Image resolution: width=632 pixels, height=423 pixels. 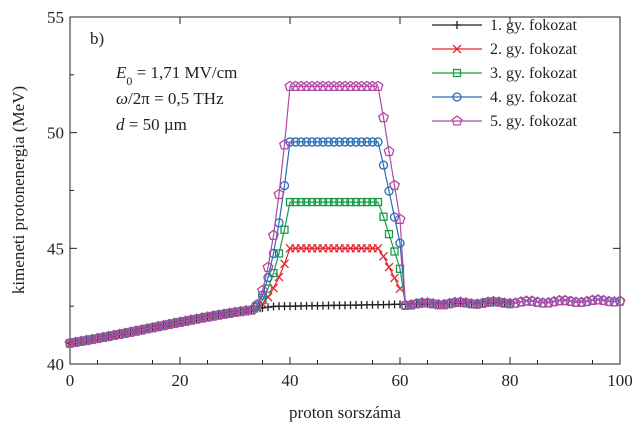 What do you see at coordinates (55, 248) in the screenshot?
I see `y-tick-label: 45` at bounding box center [55, 248].